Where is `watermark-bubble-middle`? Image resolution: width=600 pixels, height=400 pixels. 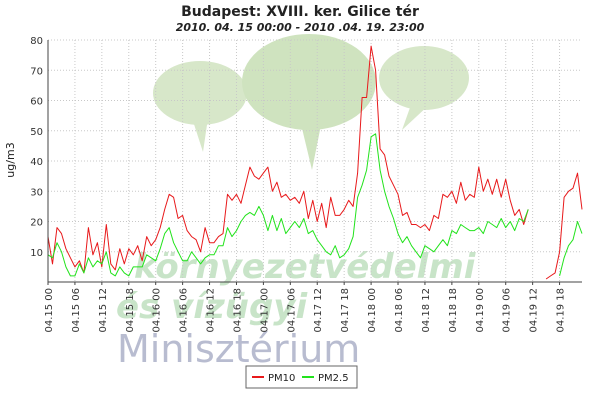 watermark-bubble-middle is located at coordinates (309, 82).